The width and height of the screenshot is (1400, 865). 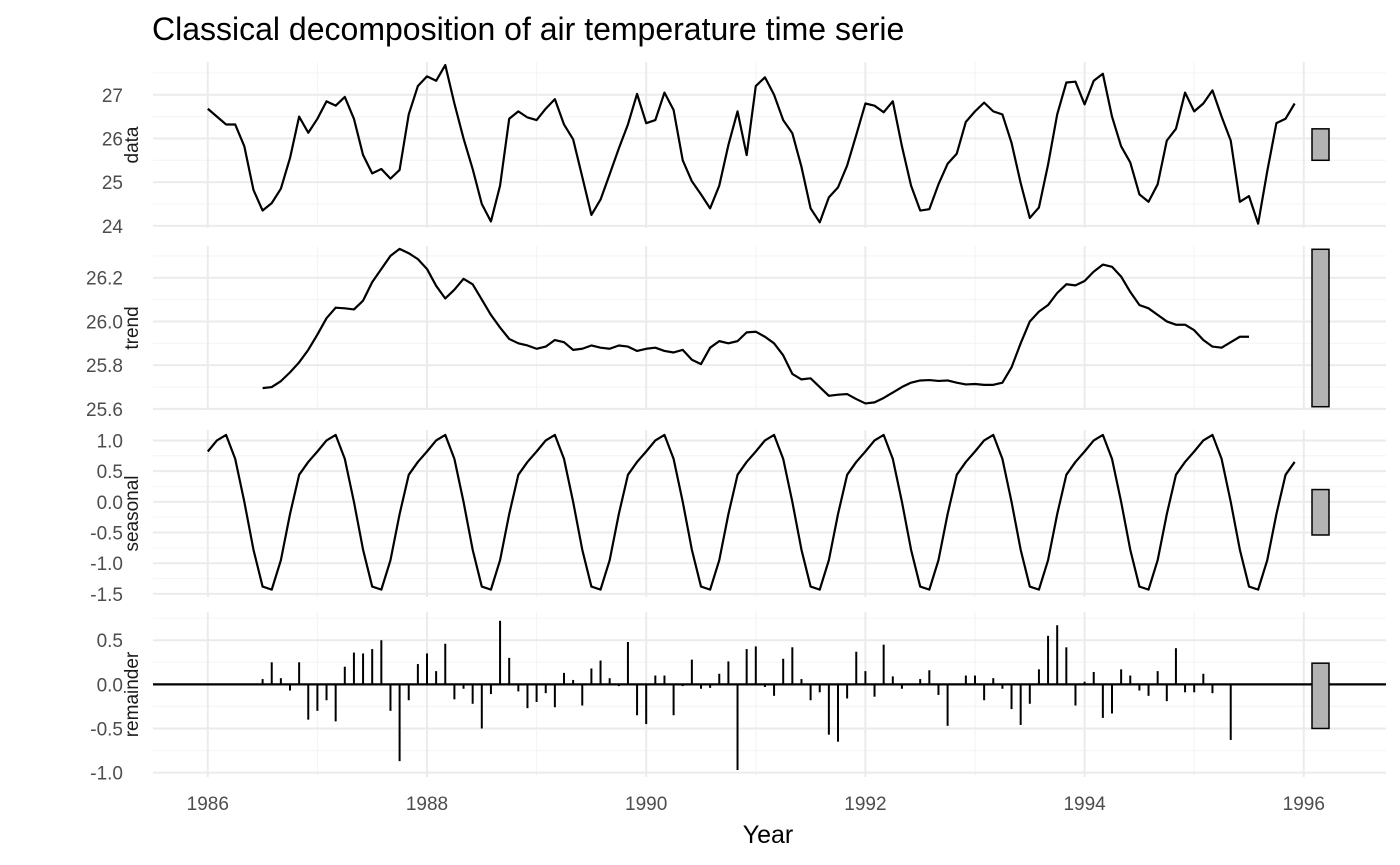 I want to click on x-tick-label: 1986, so click(x=208, y=804).